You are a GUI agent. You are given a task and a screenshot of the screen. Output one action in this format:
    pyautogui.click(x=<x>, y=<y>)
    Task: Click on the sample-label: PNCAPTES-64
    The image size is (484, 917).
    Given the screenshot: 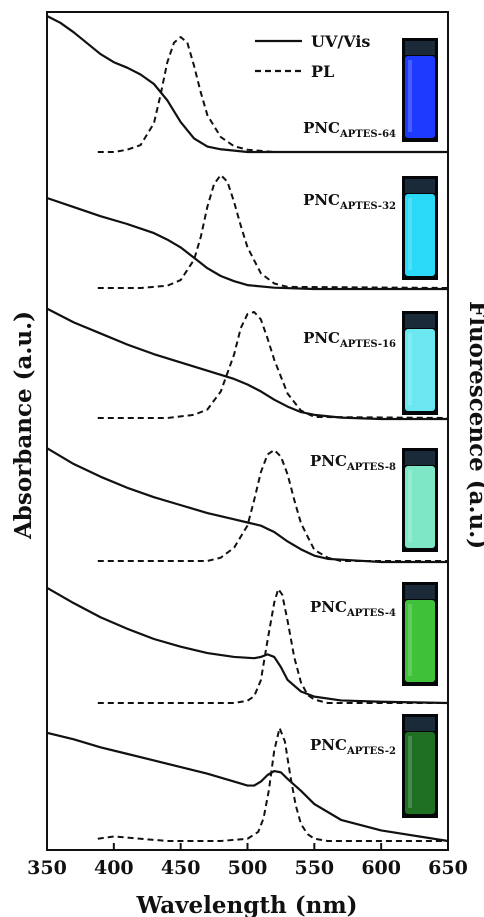 What is the action you would take?
    pyautogui.click(x=349, y=129)
    